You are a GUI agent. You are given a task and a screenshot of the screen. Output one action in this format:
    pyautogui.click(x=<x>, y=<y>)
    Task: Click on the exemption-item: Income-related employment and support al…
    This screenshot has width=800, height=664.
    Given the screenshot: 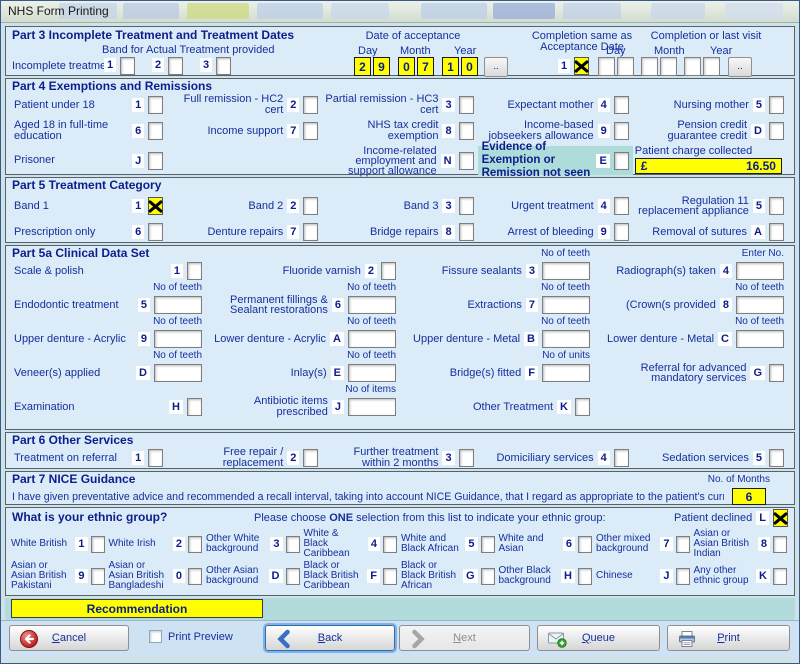 What is the action you would take?
    pyautogui.click(x=399, y=160)
    